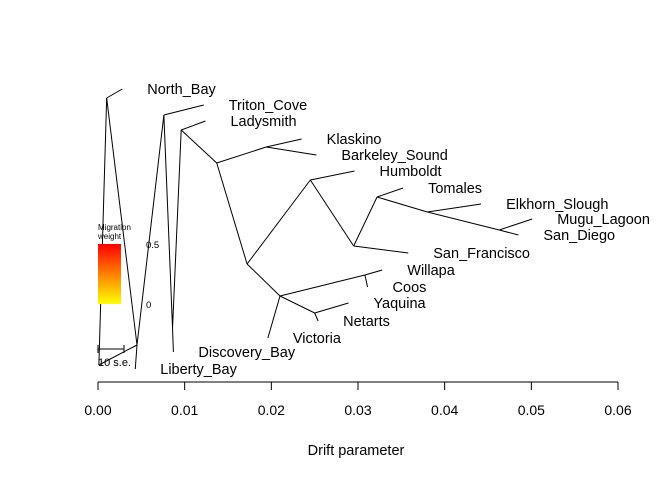  What do you see at coordinates (358, 399) in the screenshot?
I see `x-axis: 0.00 0.01 0.02 0.03 0.04 0.05 0.06` at bounding box center [358, 399].